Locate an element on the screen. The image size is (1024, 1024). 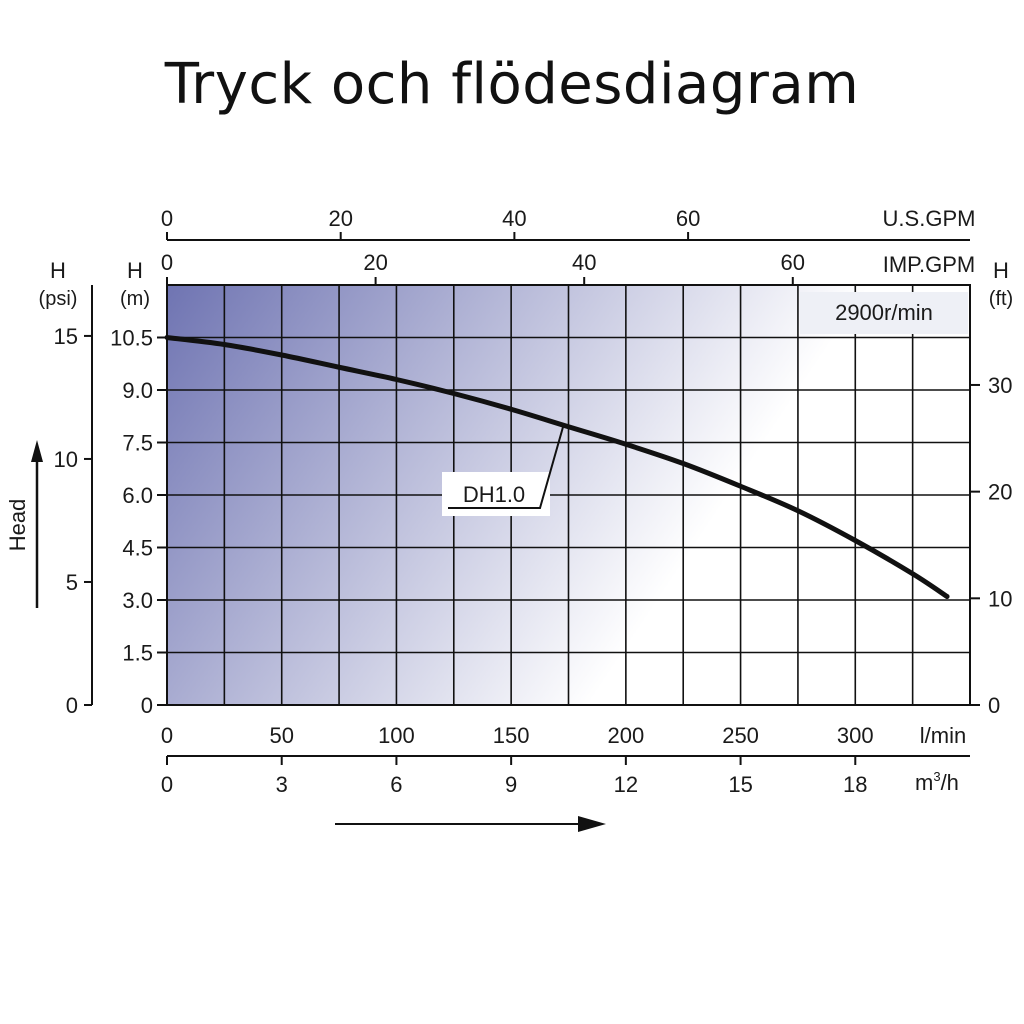
y-tick-label-psi: 10 is located at coordinates (66, 459).